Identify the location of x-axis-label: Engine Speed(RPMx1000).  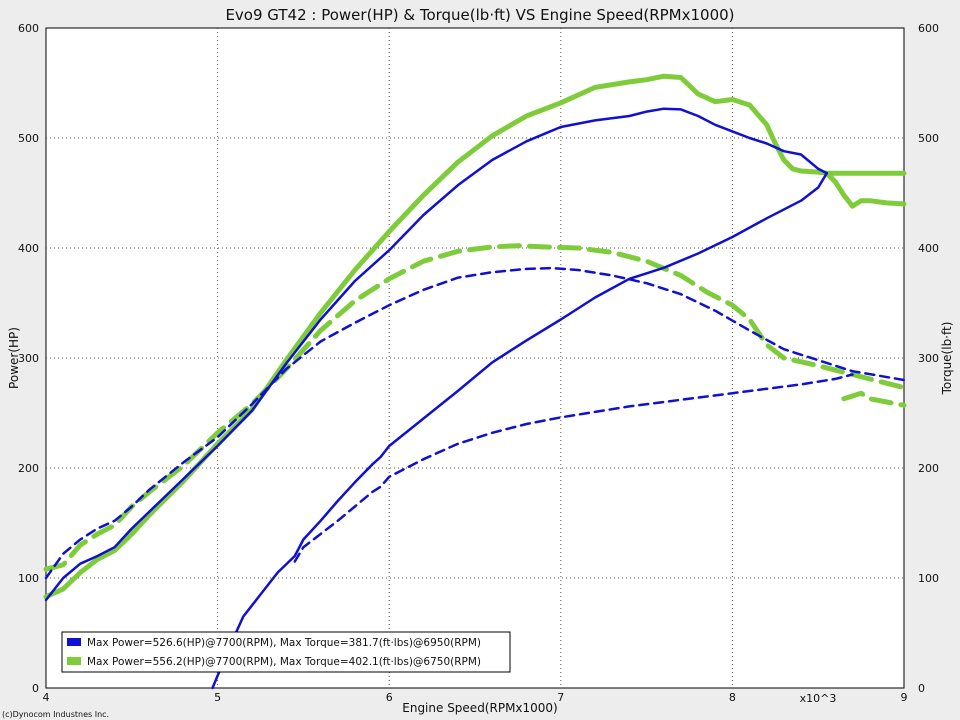
(480, 708).